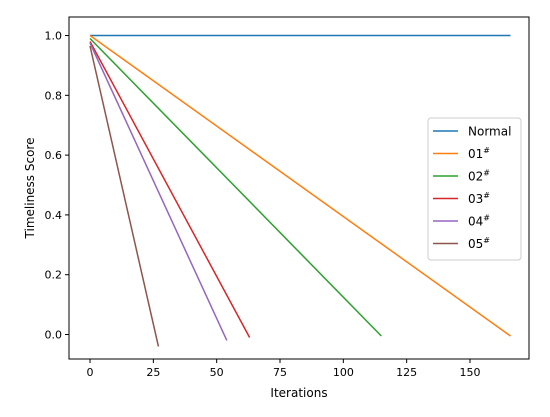 The image size is (550, 417). What do you see at coordinates (406, 372) in the screenshot?
I see `x-tick-label: 125` at bounding box center [406, 372].